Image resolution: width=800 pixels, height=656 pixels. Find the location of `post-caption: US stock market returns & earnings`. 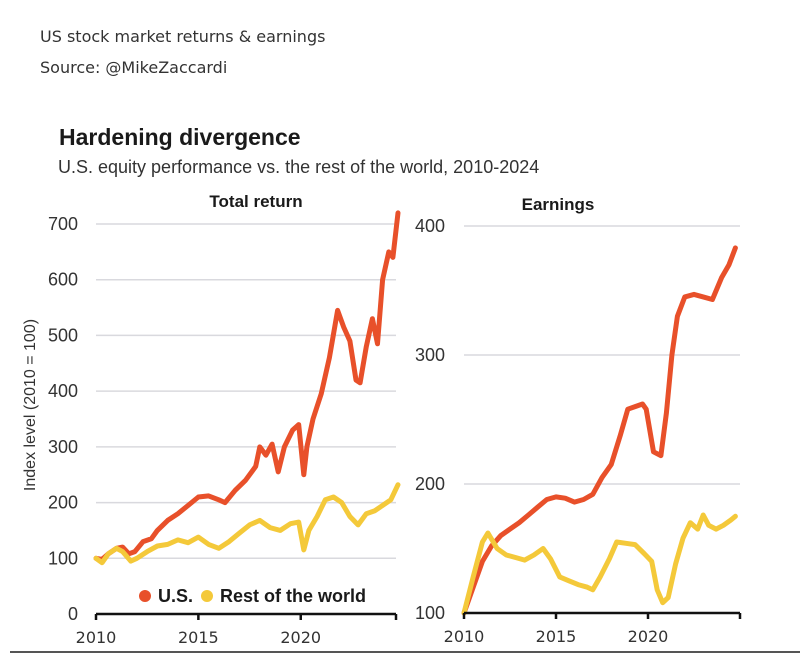

post-caption: US stock market returns & earnings is located at coordinates (183, 36).